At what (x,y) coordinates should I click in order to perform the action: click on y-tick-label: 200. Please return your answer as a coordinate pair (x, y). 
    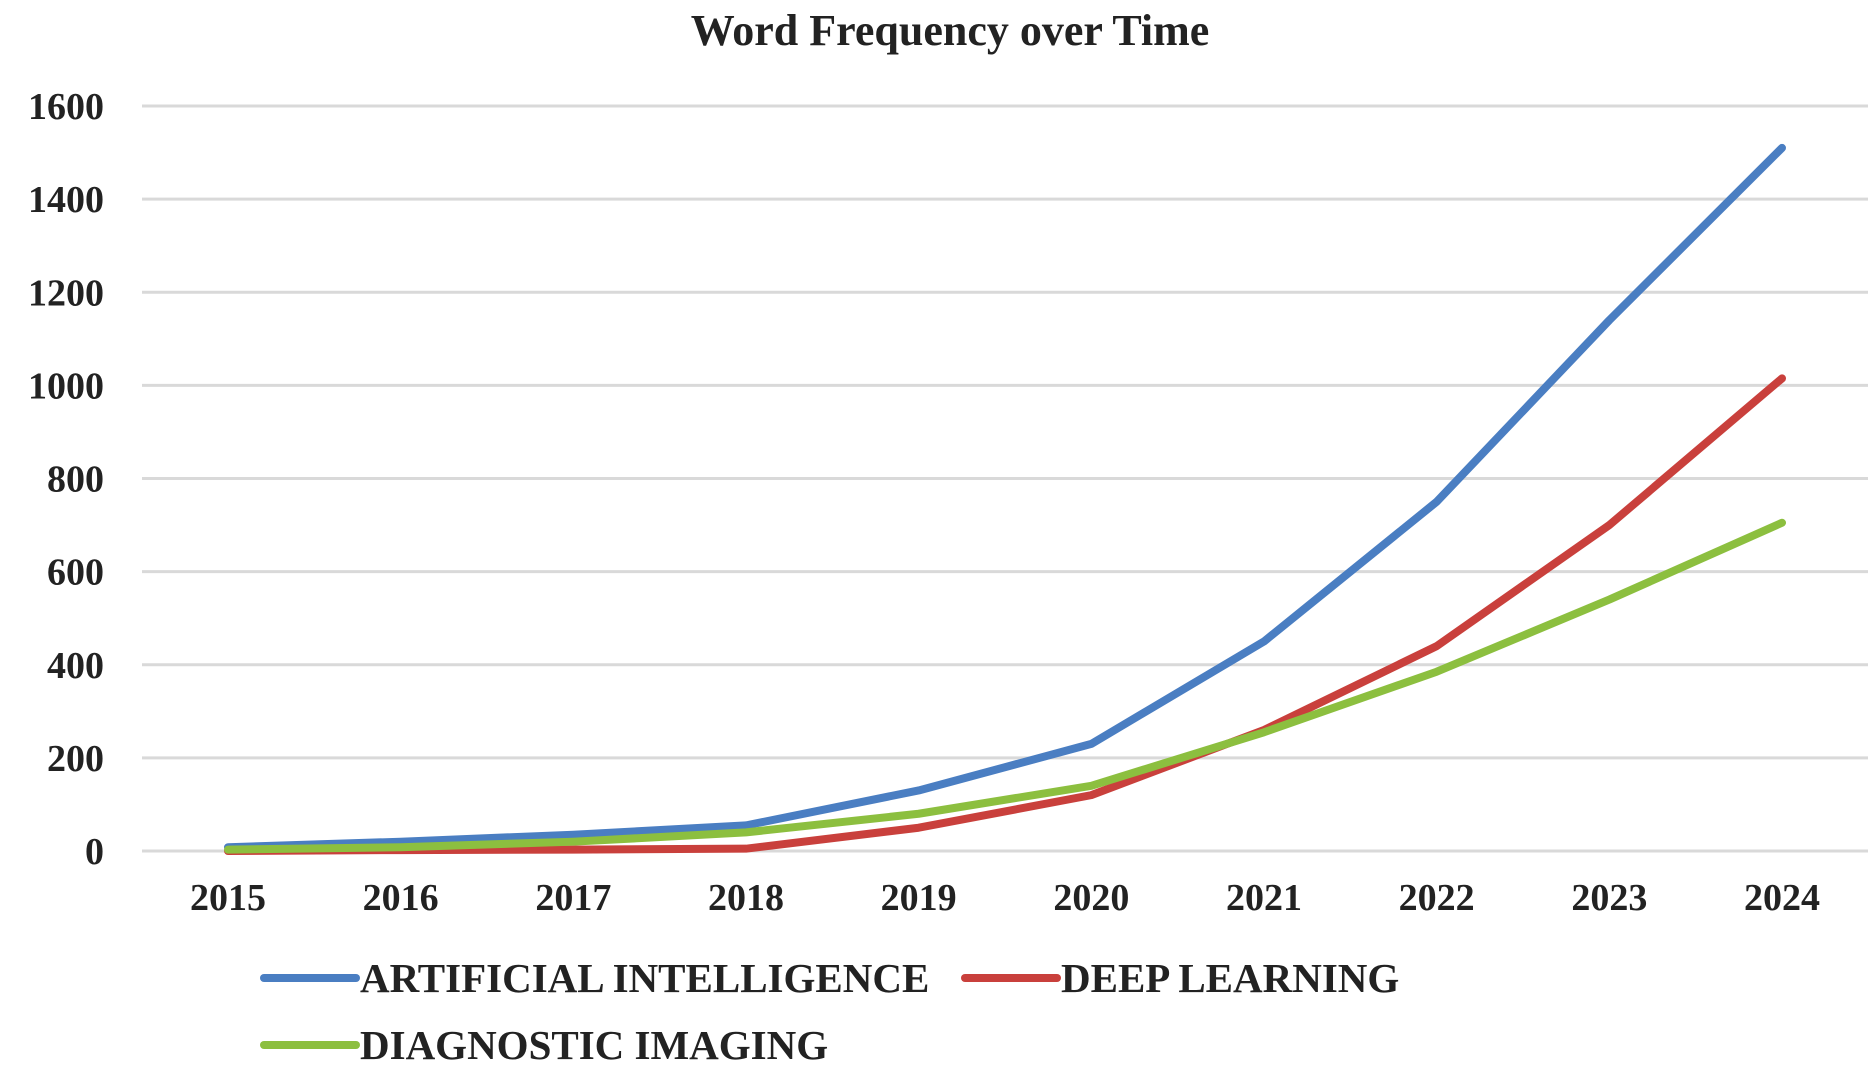
    Looking at the image, I should click on (75, 759).